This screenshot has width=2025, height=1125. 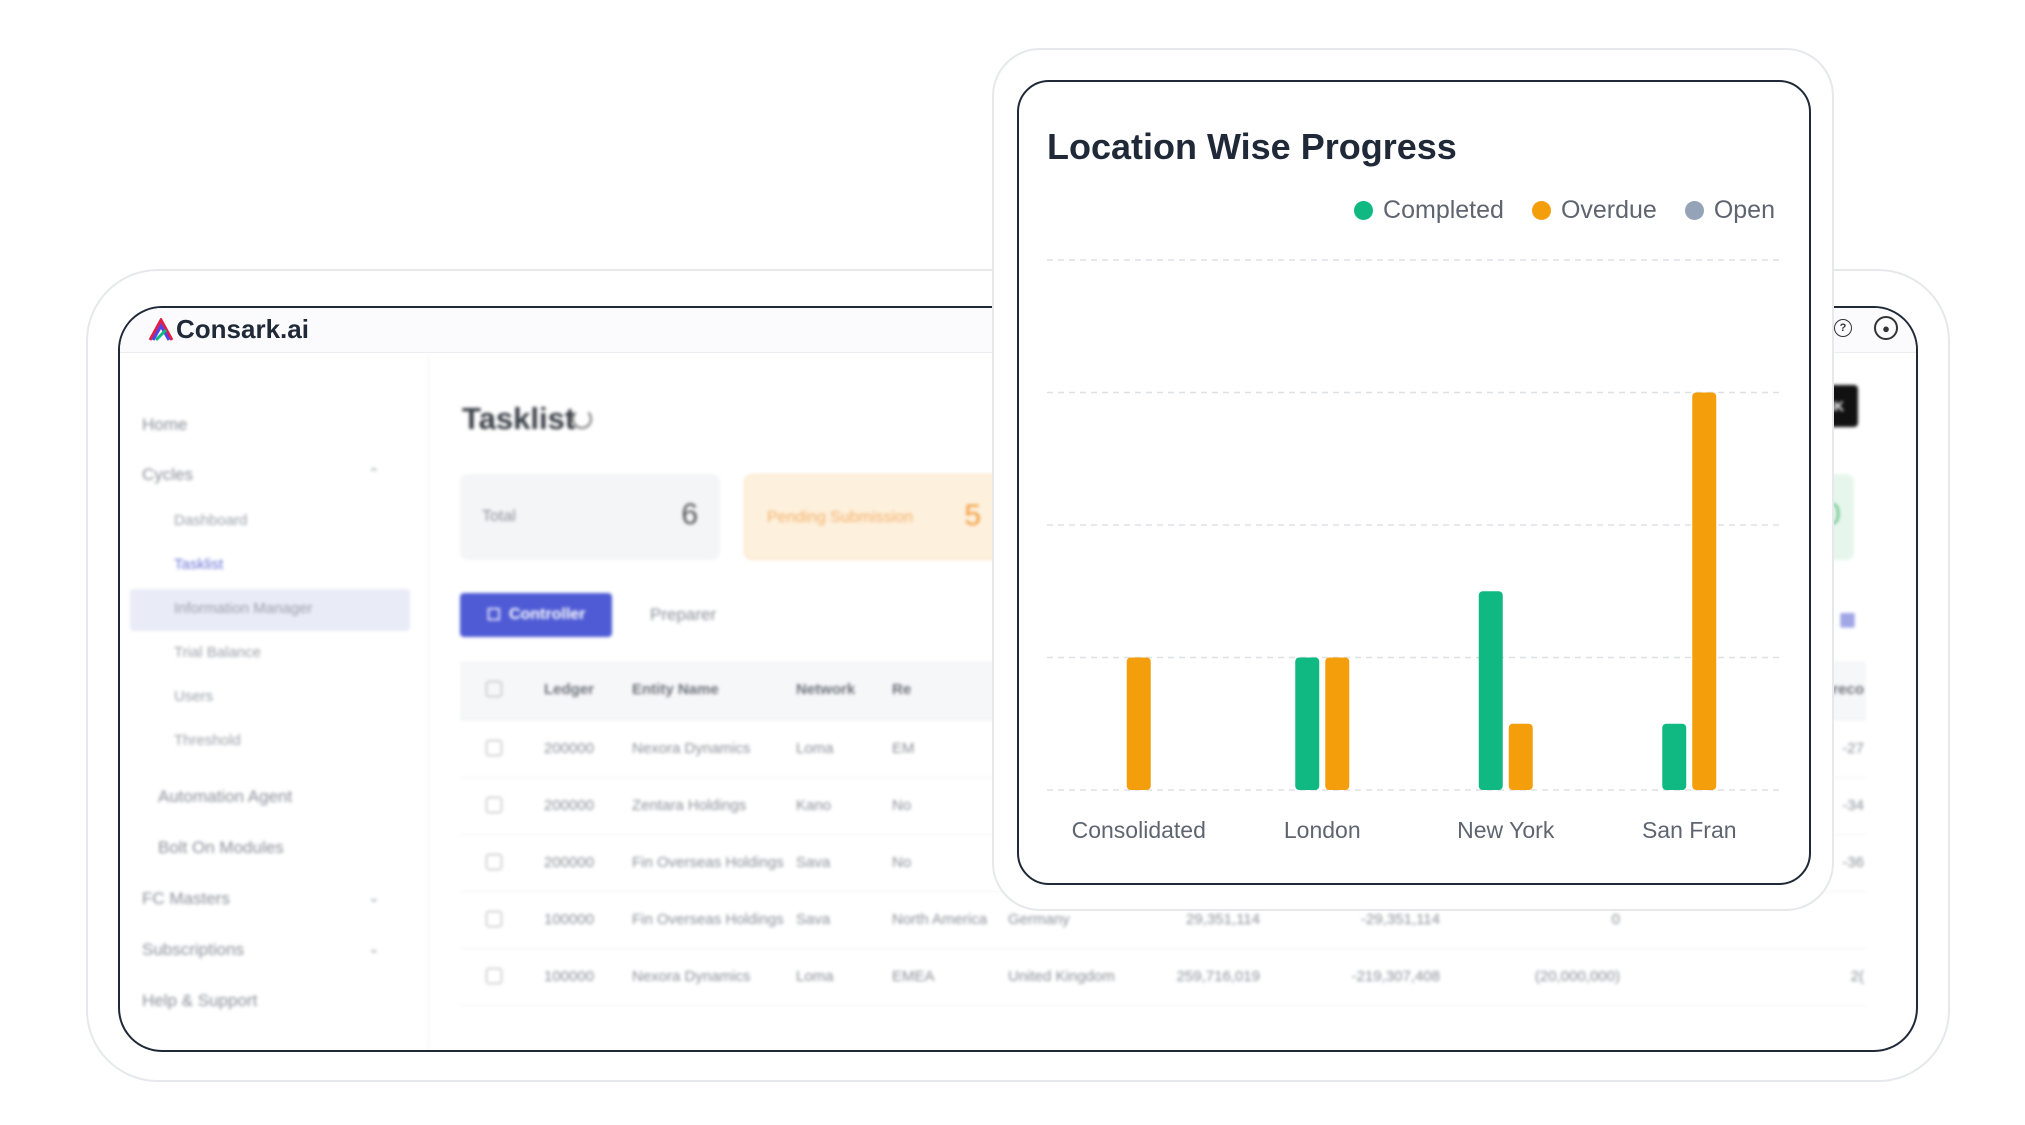 I want to click on table-cell: Kano, so click(x=814, y=805).